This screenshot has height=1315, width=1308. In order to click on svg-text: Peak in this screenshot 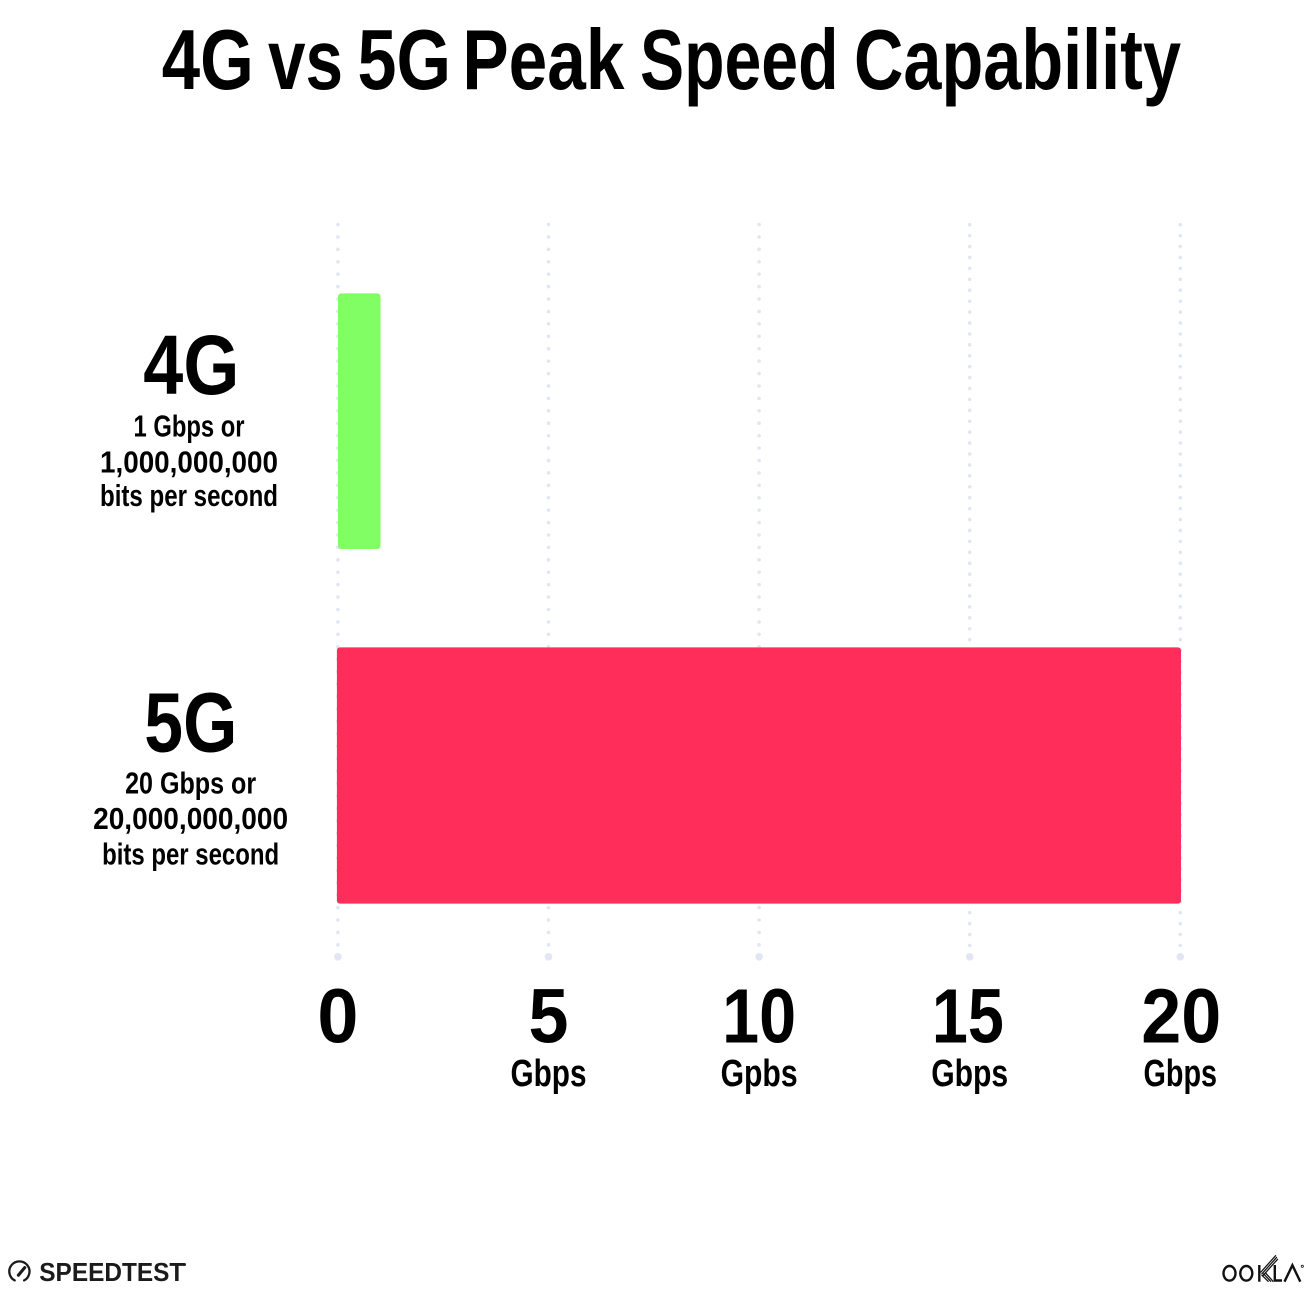, I will do `click(543, 60)`.